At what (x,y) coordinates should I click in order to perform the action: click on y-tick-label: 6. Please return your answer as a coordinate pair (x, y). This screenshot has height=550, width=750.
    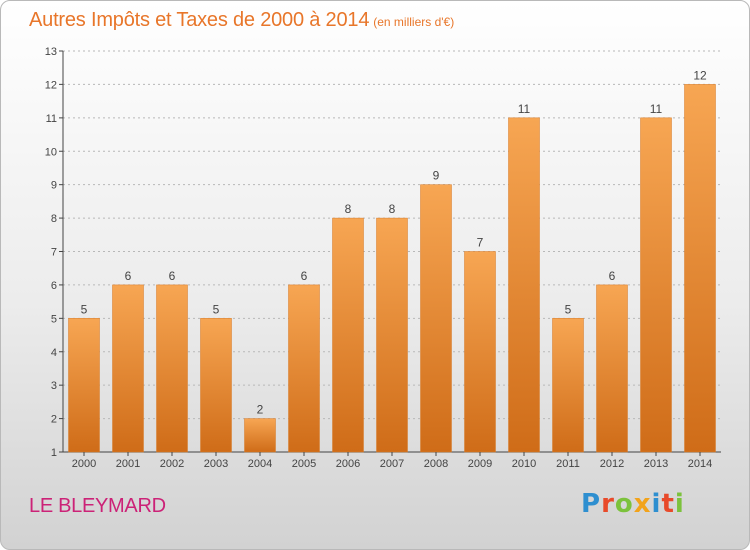
    Looking at the image, I should click on (54, 286).